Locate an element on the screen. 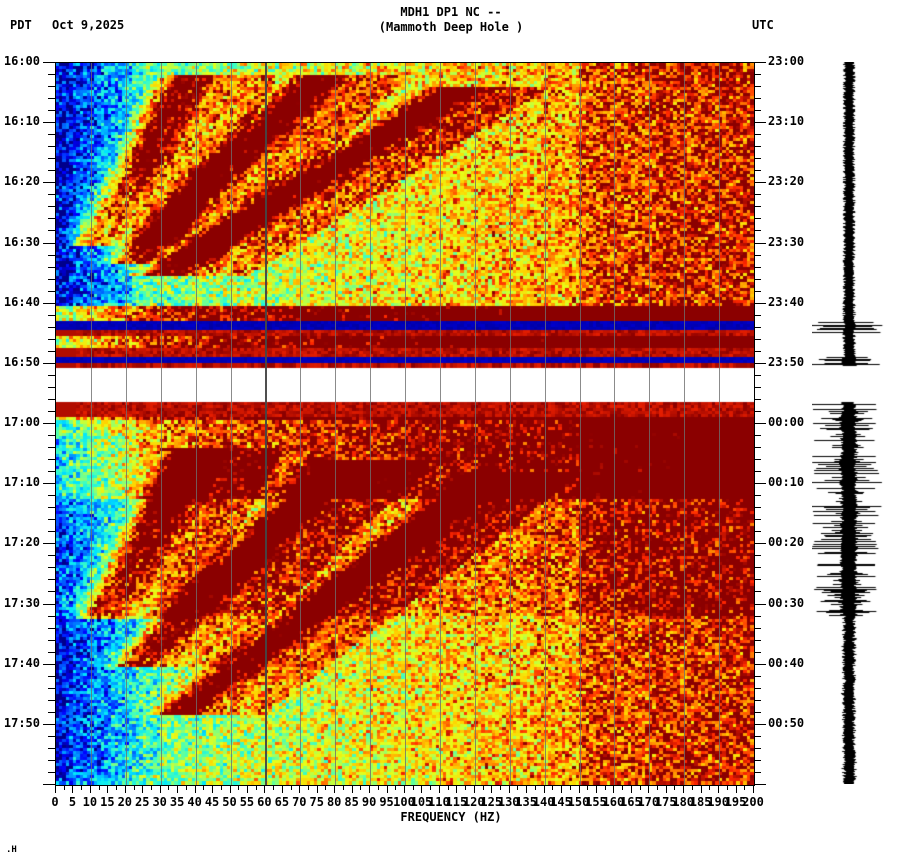  x-label: 25 is located at coordinates (142, 802).